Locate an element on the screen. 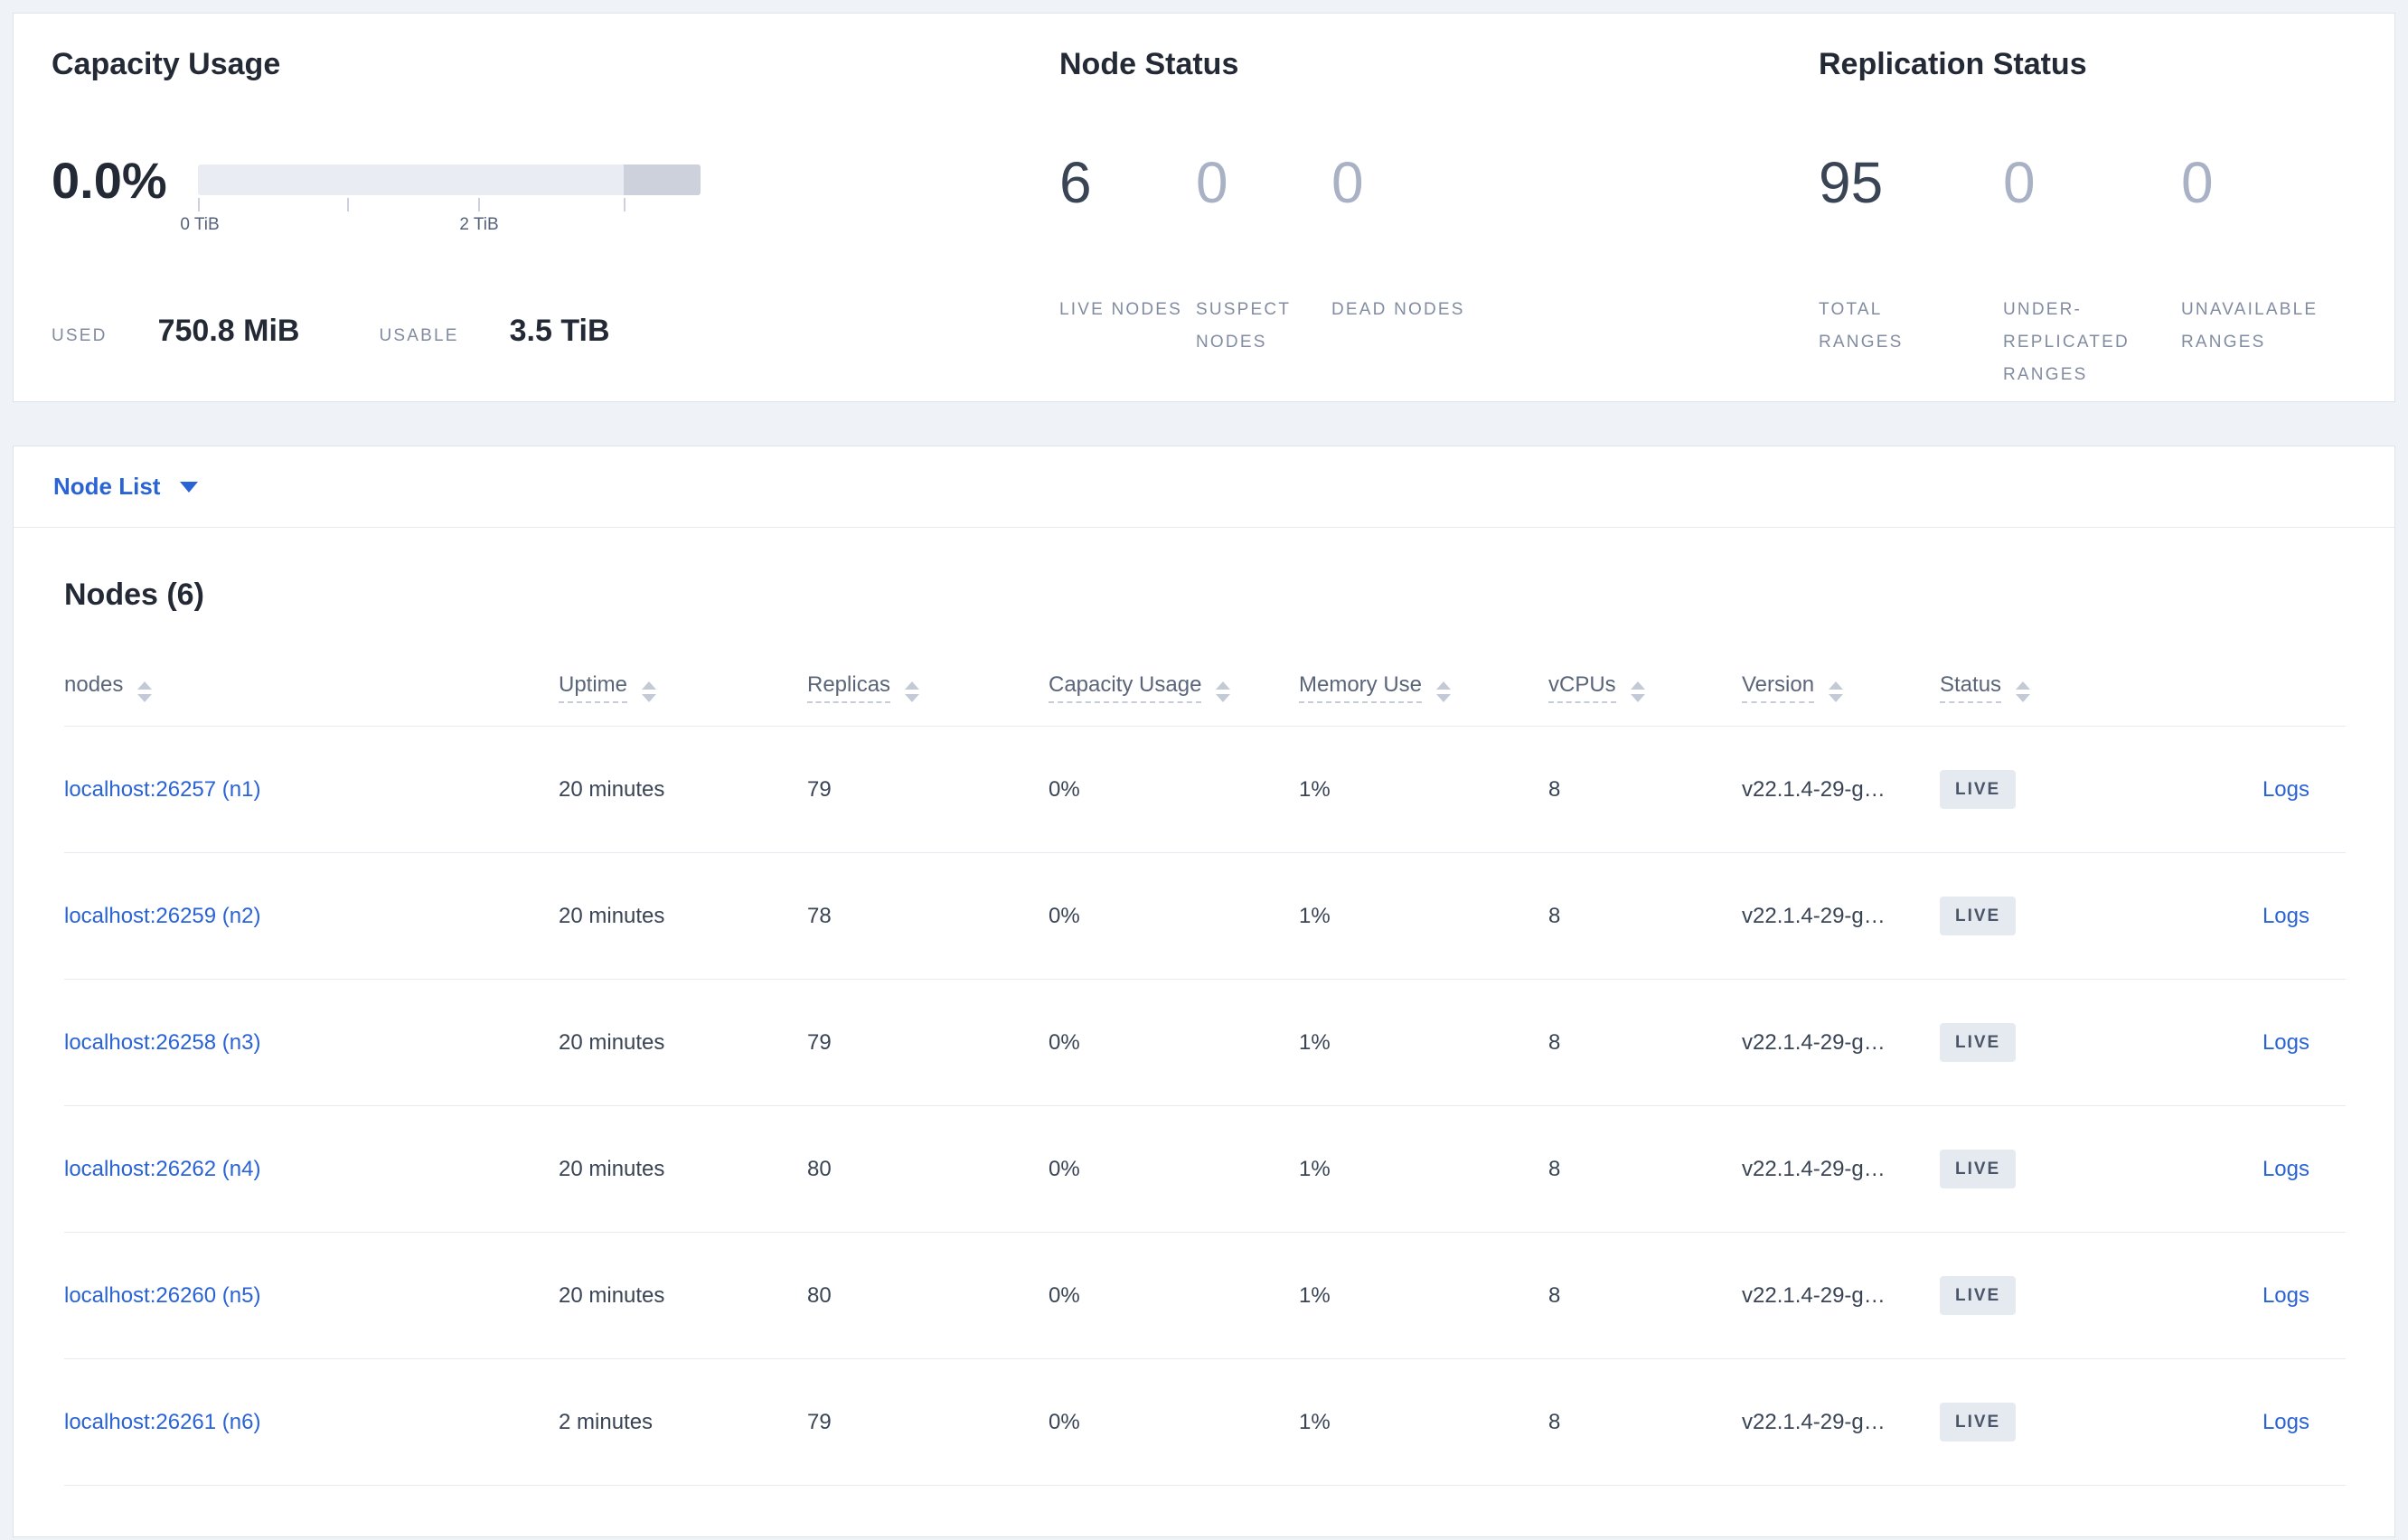  column-header-vcpus: vCPUs is located at coordinates (1645, 690).